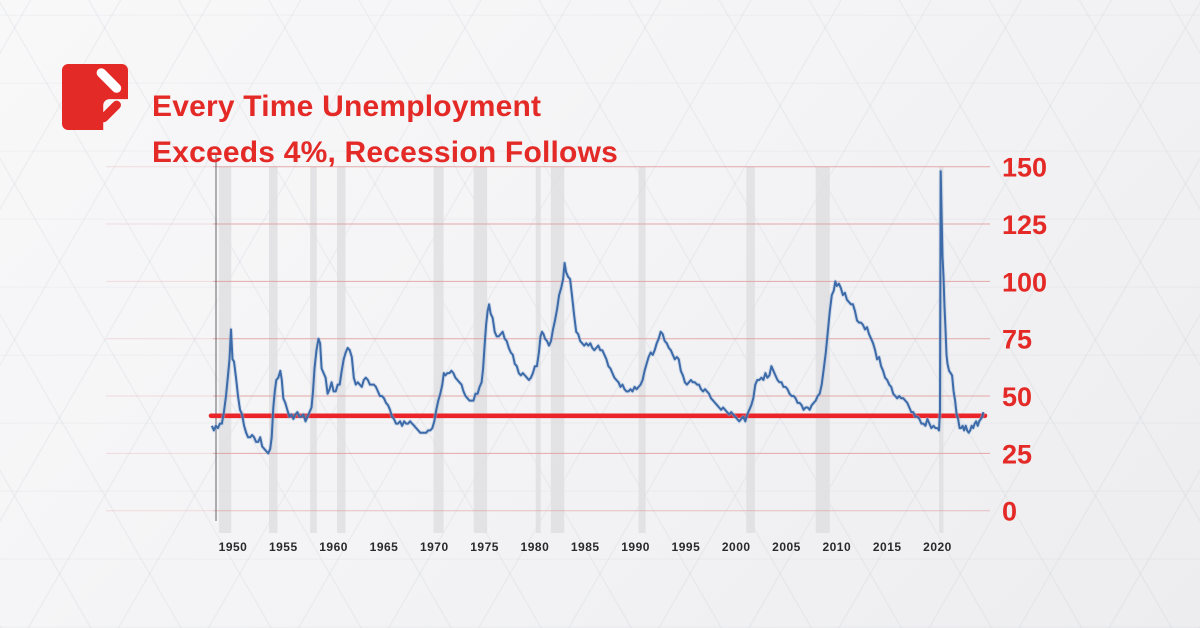 This screenshot has width=1200, height=628. I want to click on x-tick-label: 1995, so click(686, 547).